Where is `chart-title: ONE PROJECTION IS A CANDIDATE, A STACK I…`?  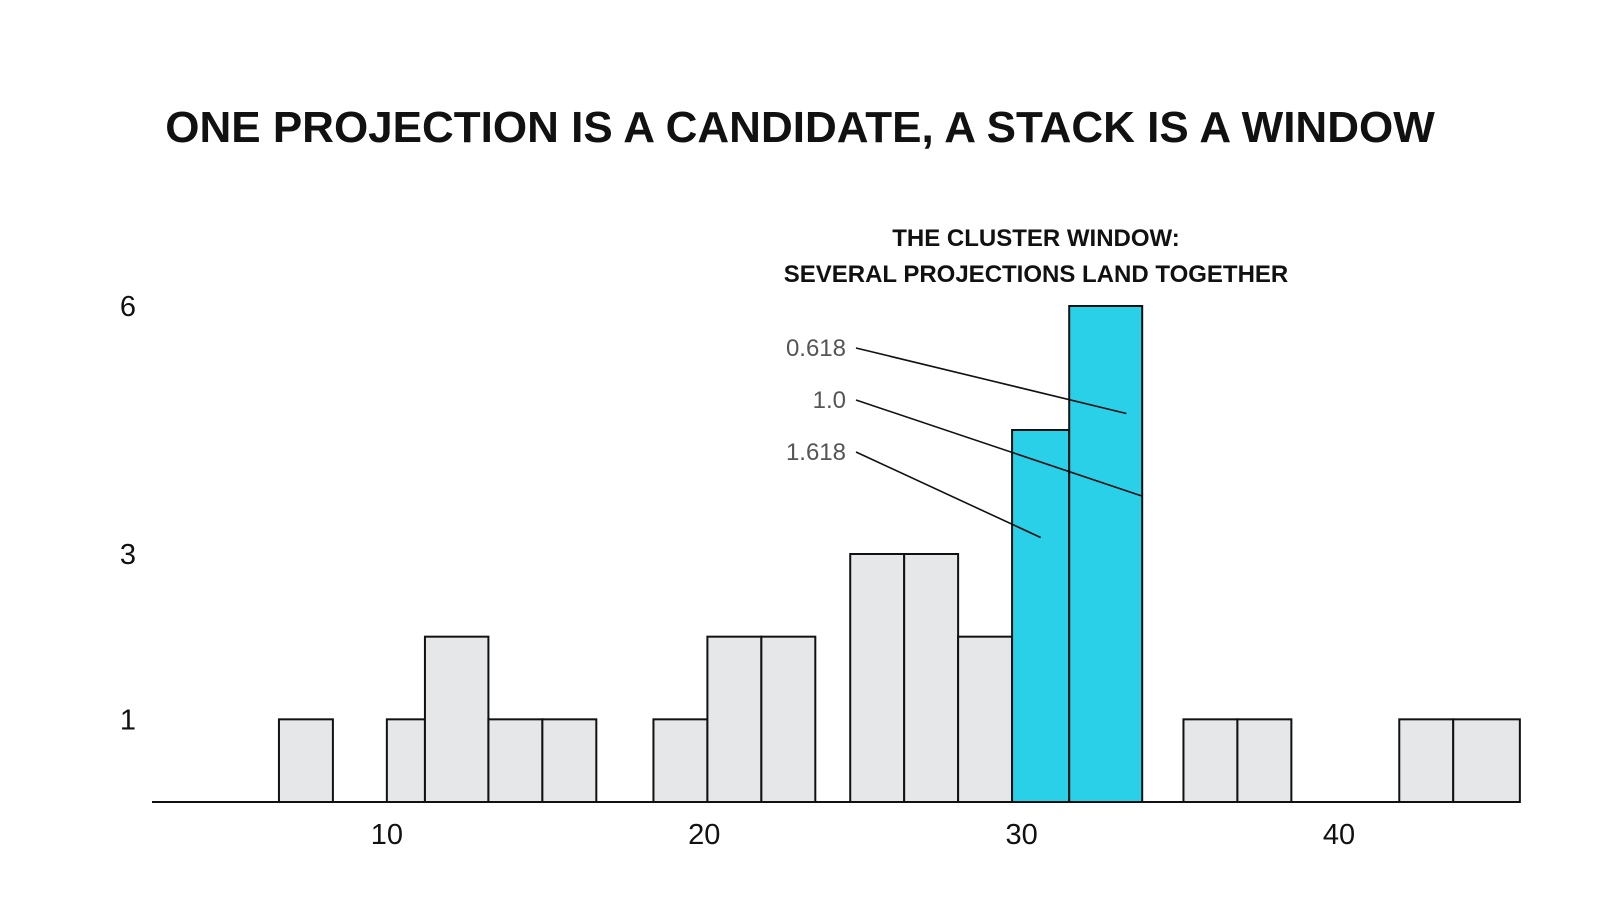 chart-title: ONE PROJECTION IS A CANDIDATE, A STACK I… is located at coordinates (800, 127).